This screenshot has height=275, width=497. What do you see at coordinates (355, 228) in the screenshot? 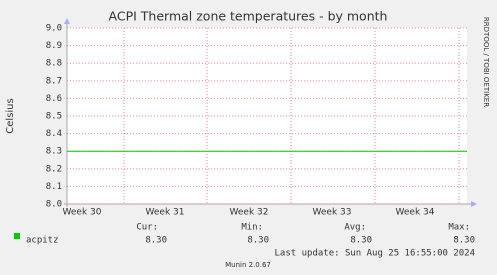
I see `legend-header: Avg:` at bounding box center [355, 228].